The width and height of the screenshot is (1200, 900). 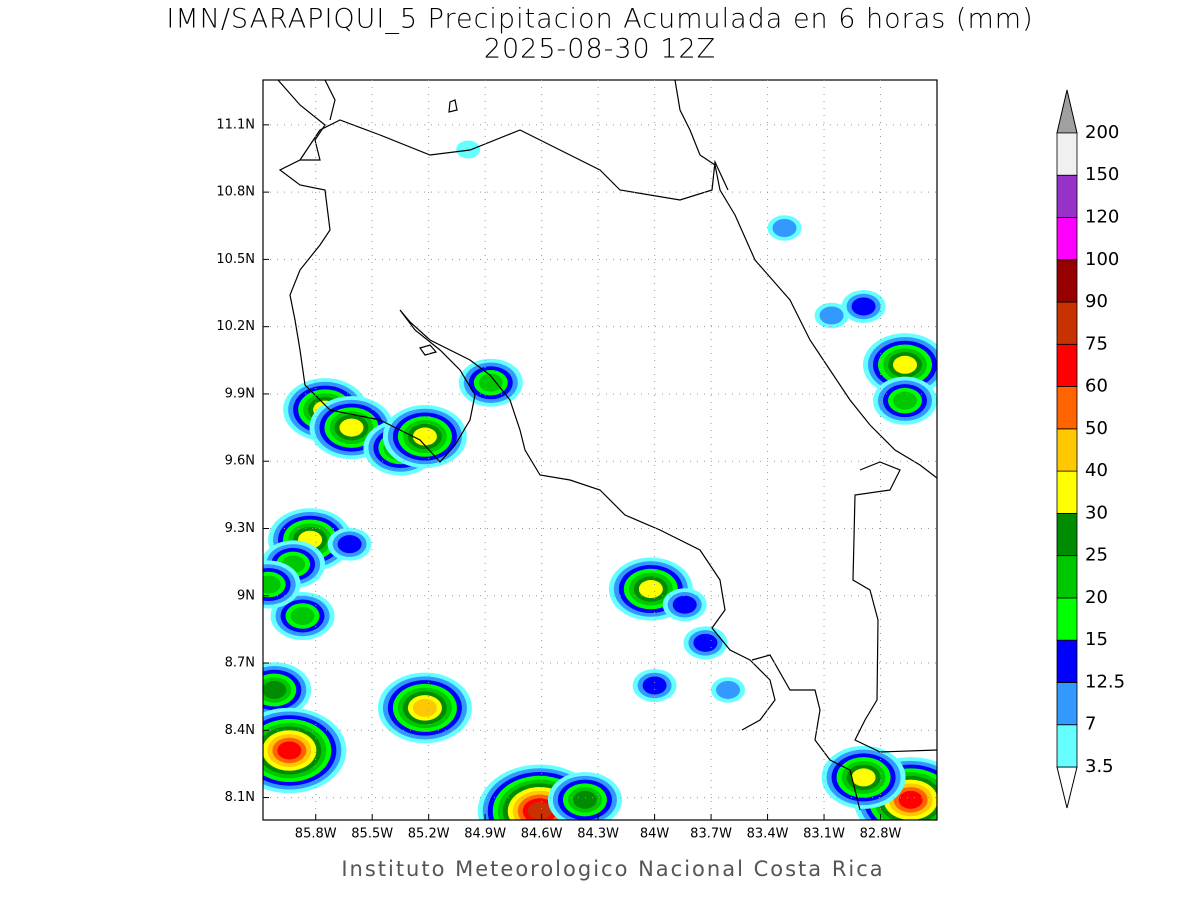 What do you see at coordinates (824, 834) in the screenshot?
I see `x-tick-label: 83.1W` at bounding box center [824, 834].